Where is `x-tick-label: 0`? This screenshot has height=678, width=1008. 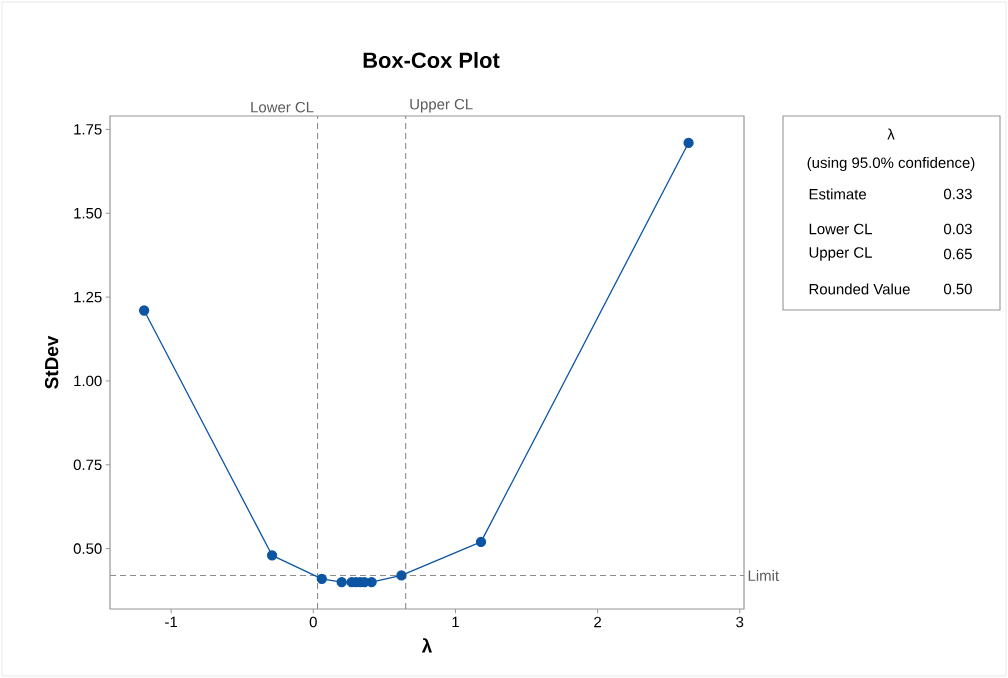 x-tick-label: 0 is located at coordinates (313, 622).